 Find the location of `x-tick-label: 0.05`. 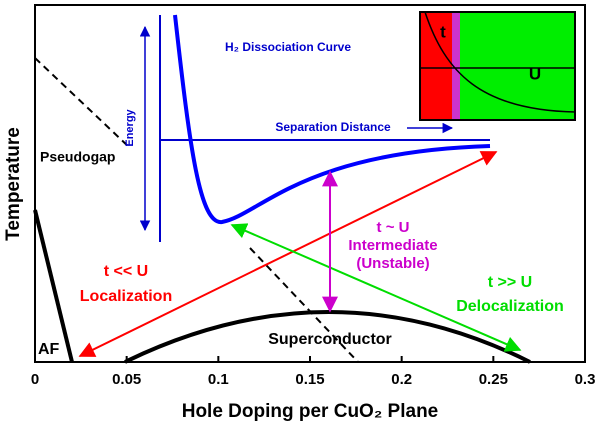

x-tick-label: 0.05 is located at coordinates (126, 379).